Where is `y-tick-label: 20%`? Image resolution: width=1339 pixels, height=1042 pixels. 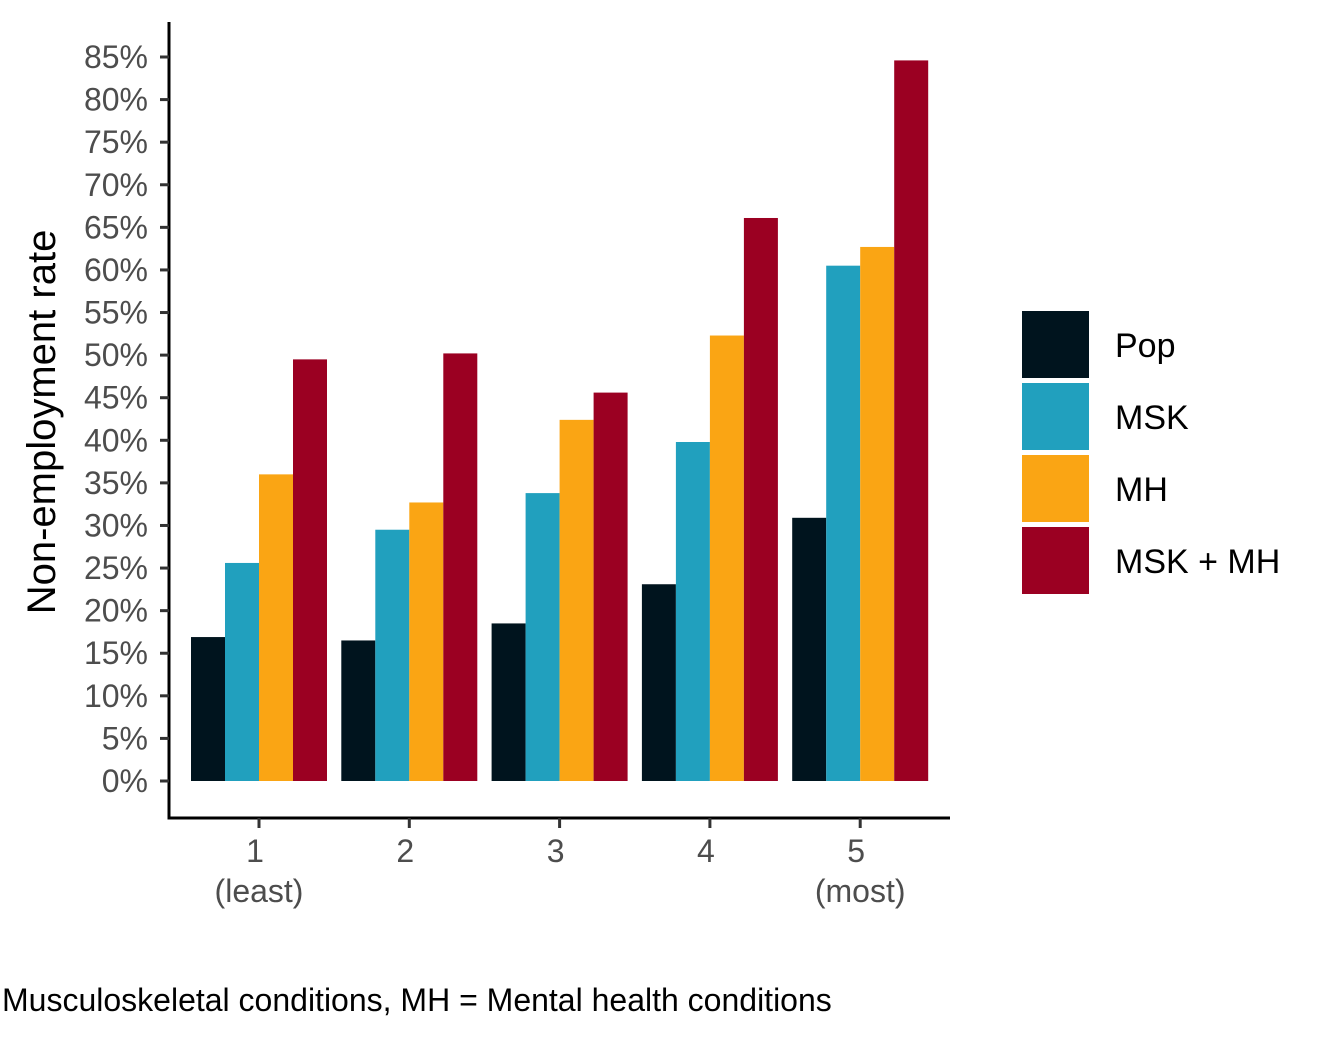
y-tick-label: 20% is located at coordinates (116, 611).